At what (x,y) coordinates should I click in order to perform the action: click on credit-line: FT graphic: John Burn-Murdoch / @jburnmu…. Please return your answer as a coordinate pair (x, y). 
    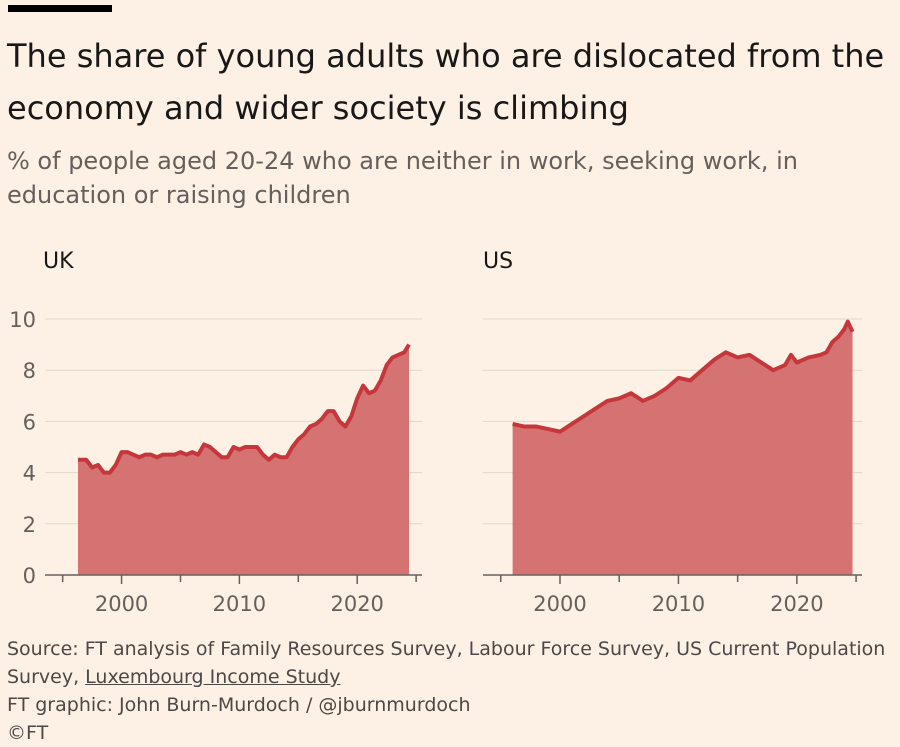
    Looking at the image, I should click on (239, 705).